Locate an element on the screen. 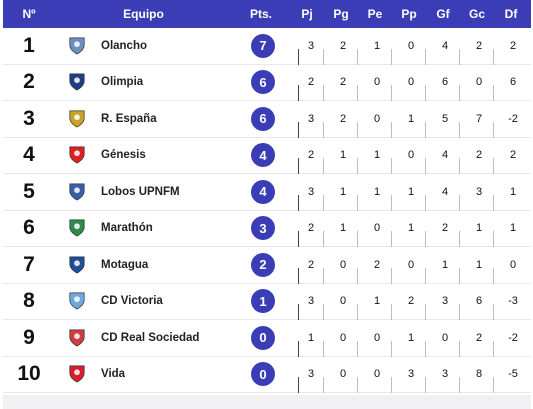 The width and height of the screenshot is (533, 409). header-goals-for: Gf is located at coordinates (443, 14).